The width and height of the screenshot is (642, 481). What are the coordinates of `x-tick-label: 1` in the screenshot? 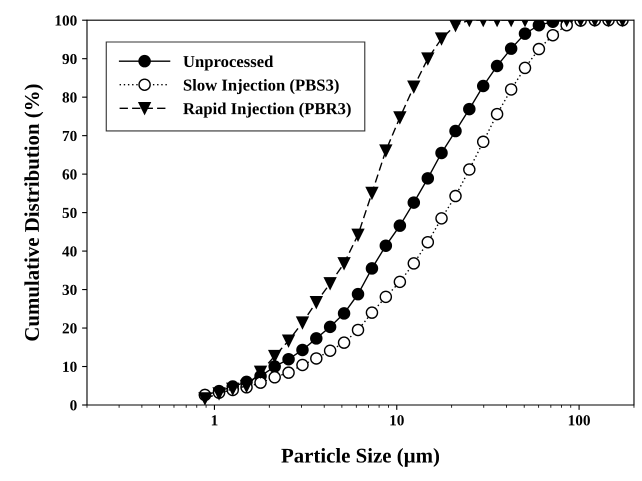 It's located at (215, 420).